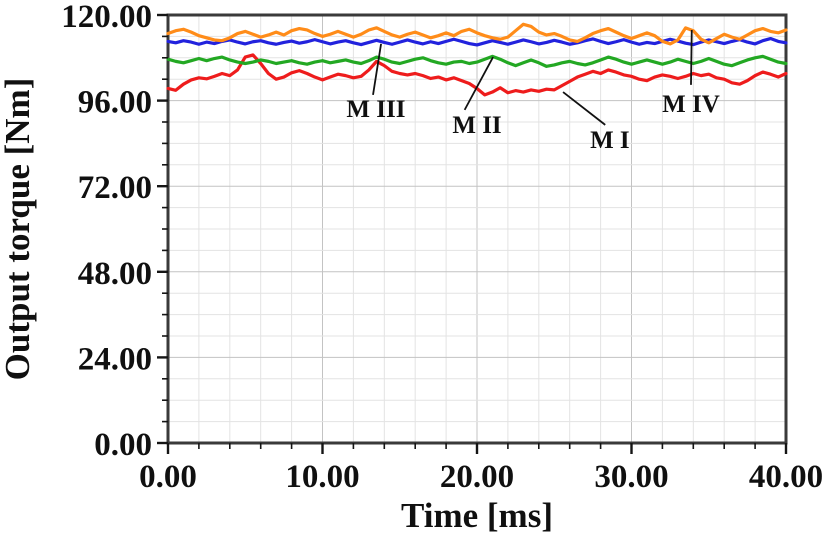 The width and height of the screenshot is (830, 541). What do you see at coordinates (115, 274) in the screenshot?
I see `y-tick-label: 48.00` at bounding box center [115, 274].